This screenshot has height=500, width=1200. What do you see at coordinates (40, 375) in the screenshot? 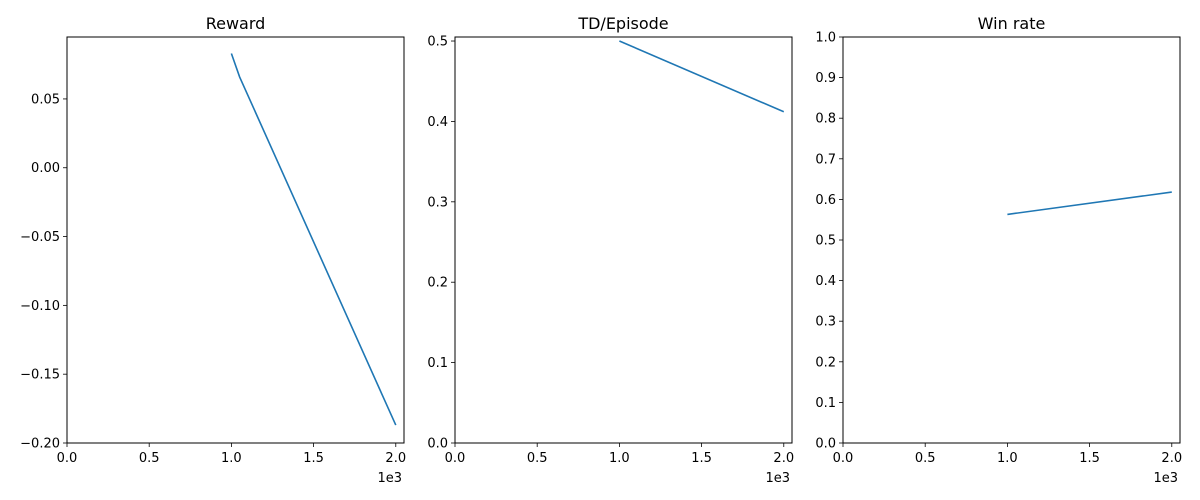
I see `y-tick-label: −0.15` at bounding box center [40, 375].